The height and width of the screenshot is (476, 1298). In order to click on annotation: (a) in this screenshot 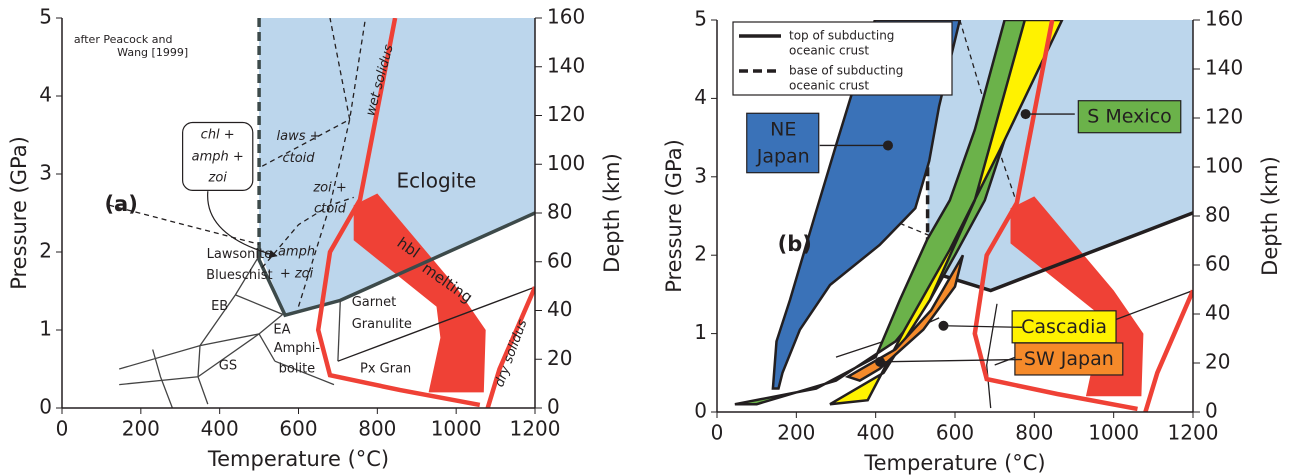, I will do `click(120, 204)`.